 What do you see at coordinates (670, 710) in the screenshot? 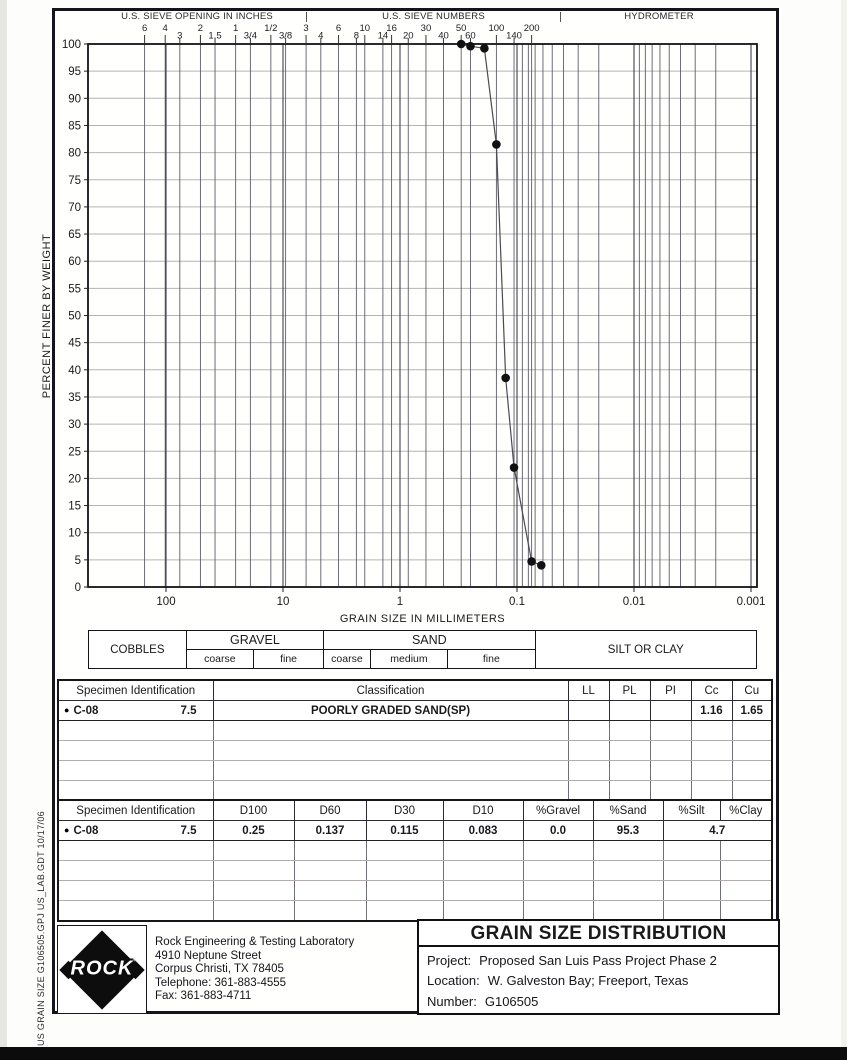
I see `pi-value` at bounding box center [670, 710].